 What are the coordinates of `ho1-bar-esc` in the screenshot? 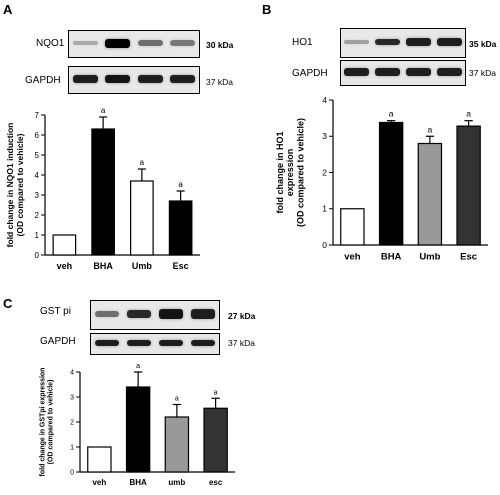 It's located at (468, 185).